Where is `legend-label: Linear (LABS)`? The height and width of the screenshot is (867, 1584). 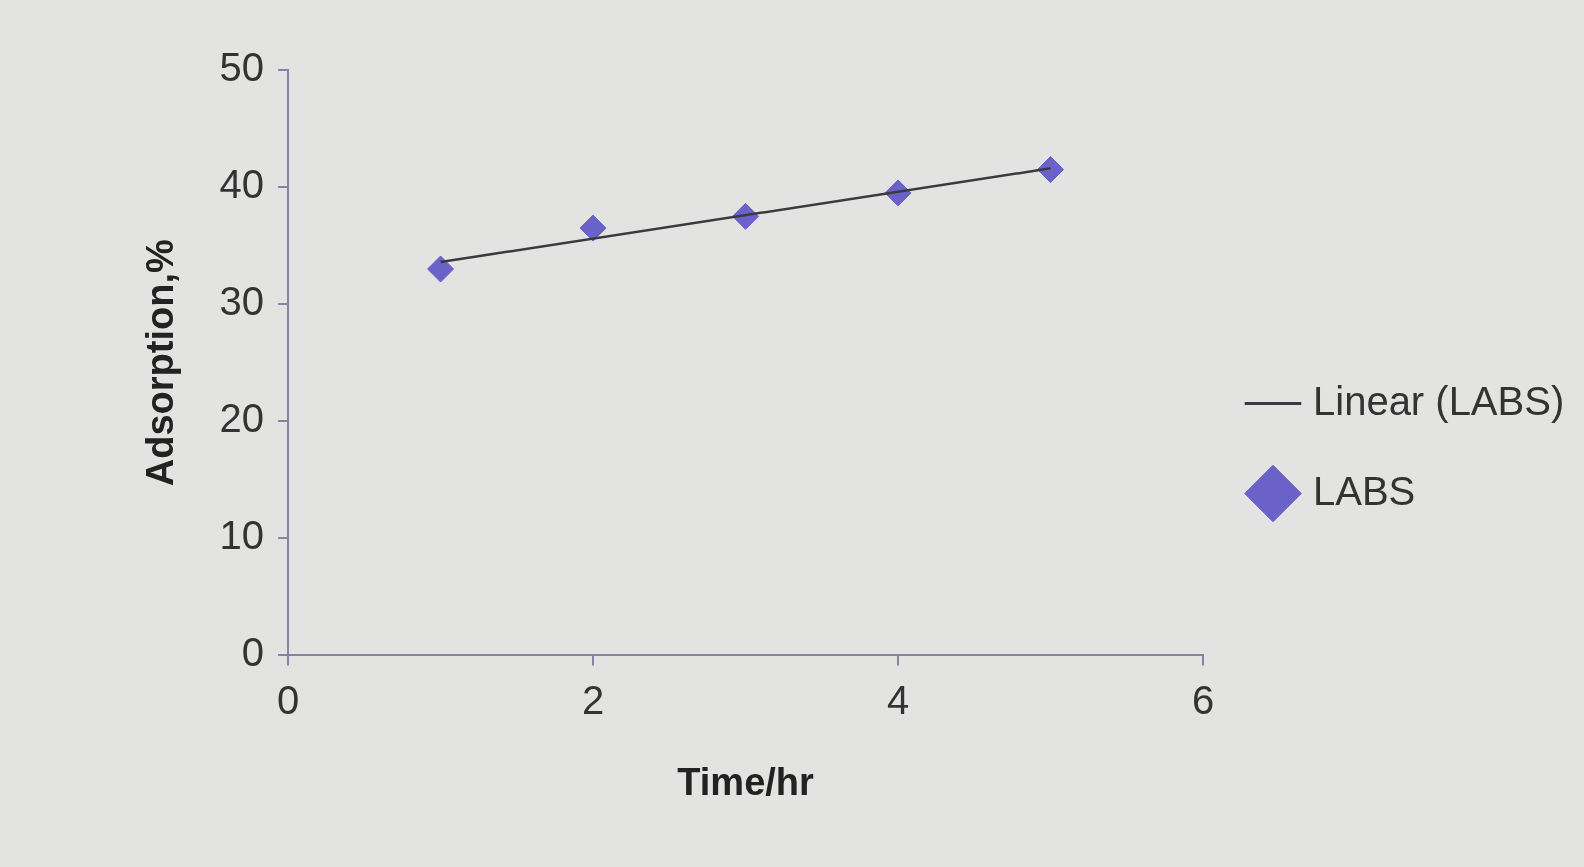 legend-label: Linear (LABS) is located at coordinates (1439, 400).